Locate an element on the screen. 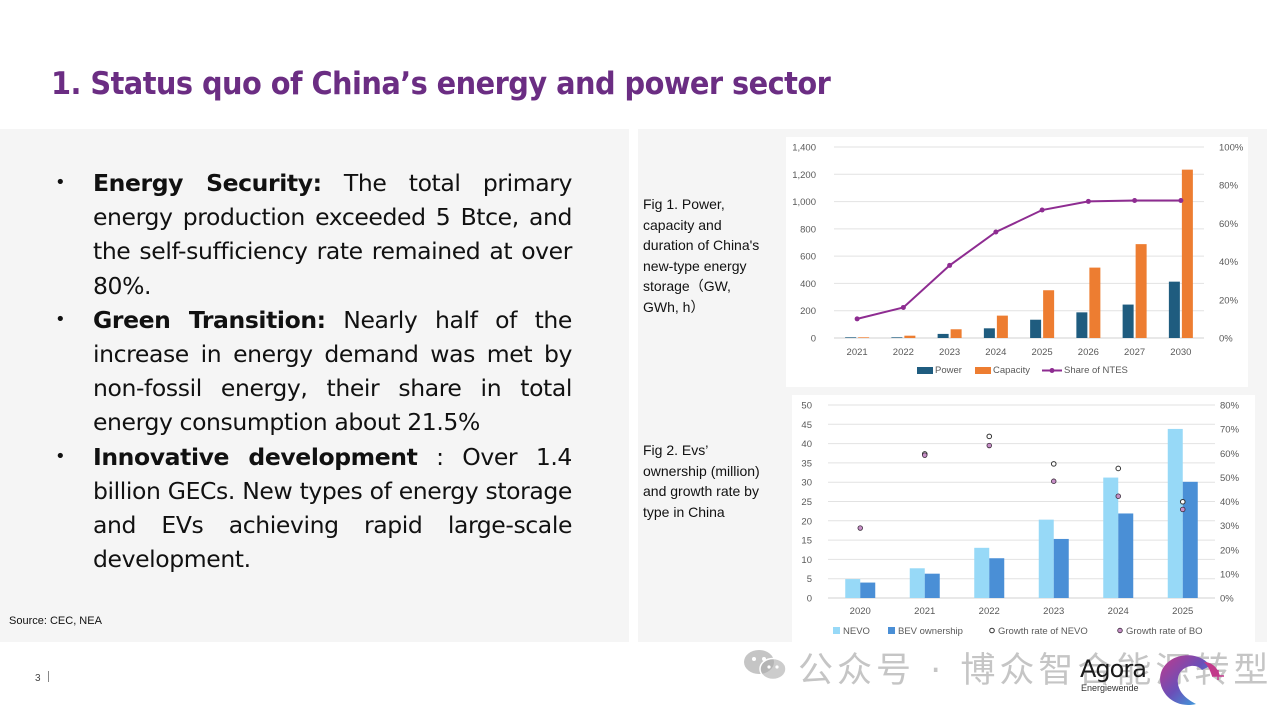 This screenshot has height=713, width=1267. y-tick-label: 15 is located at coordinates (806, 541).